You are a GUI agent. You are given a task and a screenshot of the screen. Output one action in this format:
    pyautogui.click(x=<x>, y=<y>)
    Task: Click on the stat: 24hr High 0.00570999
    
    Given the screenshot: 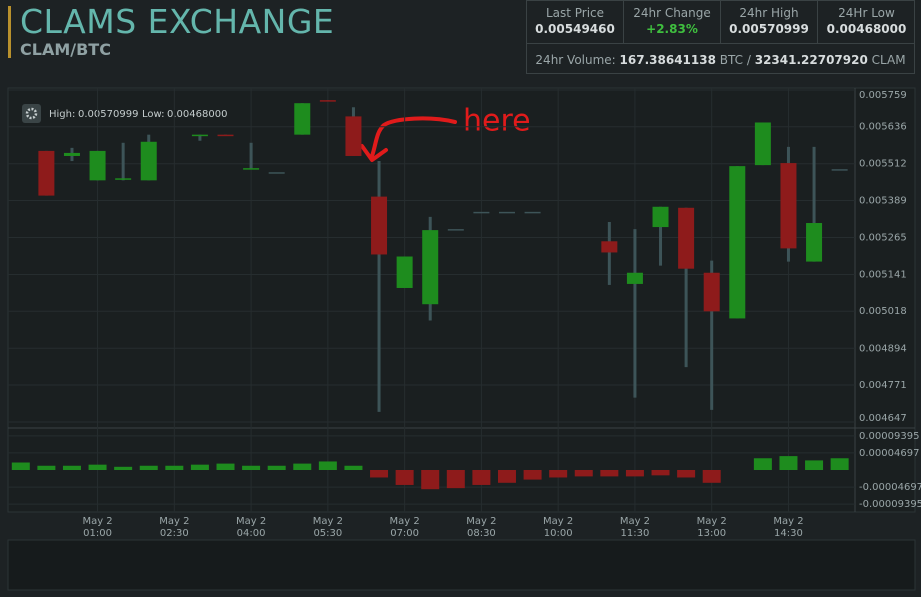 What is the action you would take?
    pyautogui.click(x=769, y=22)
    